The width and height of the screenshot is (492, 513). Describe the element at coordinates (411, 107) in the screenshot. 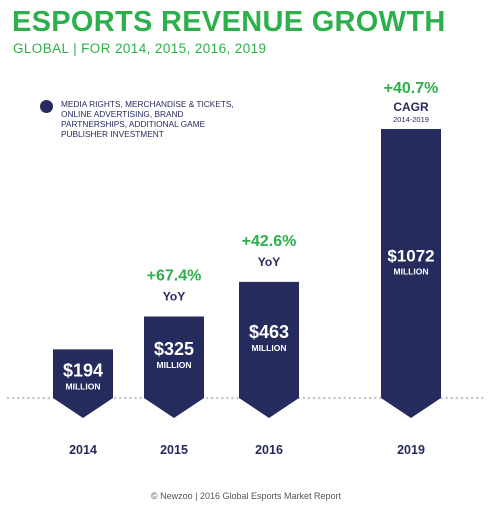

I see `growth-label-2019: CAGR` at that location.